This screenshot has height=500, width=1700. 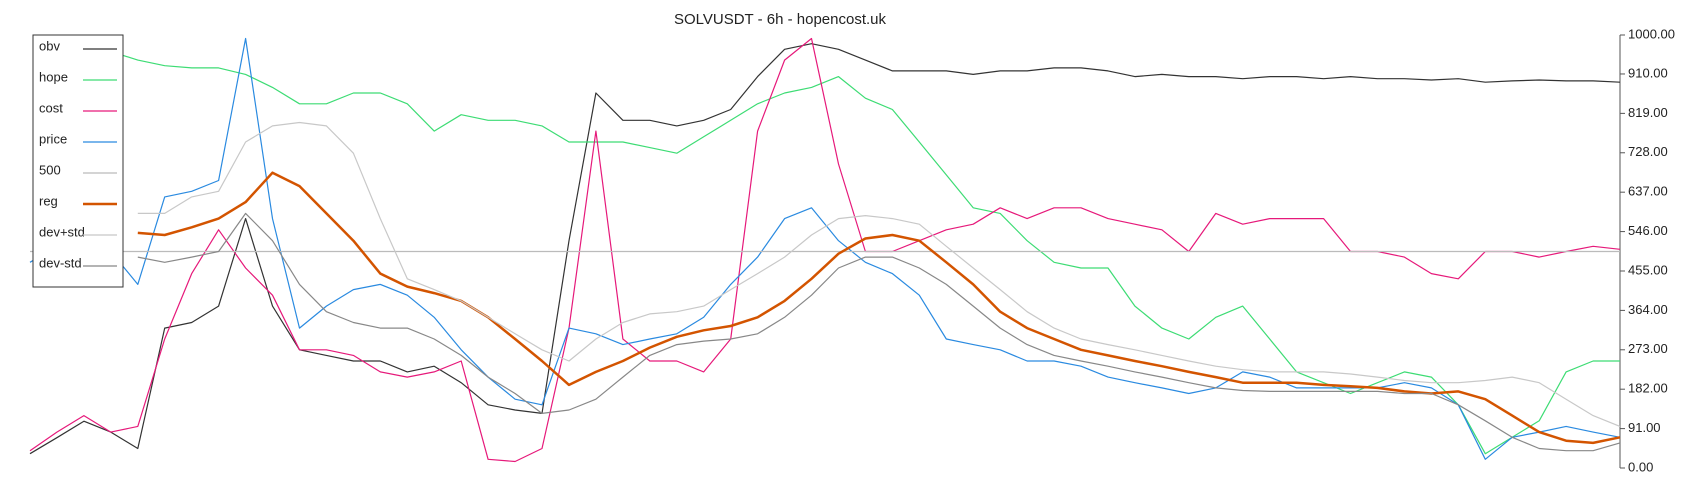 What do you see at coordinates (1648, 72) in the screenshot?
I see `y-tick-label: 910.00` at bounding box center [1648, 72].